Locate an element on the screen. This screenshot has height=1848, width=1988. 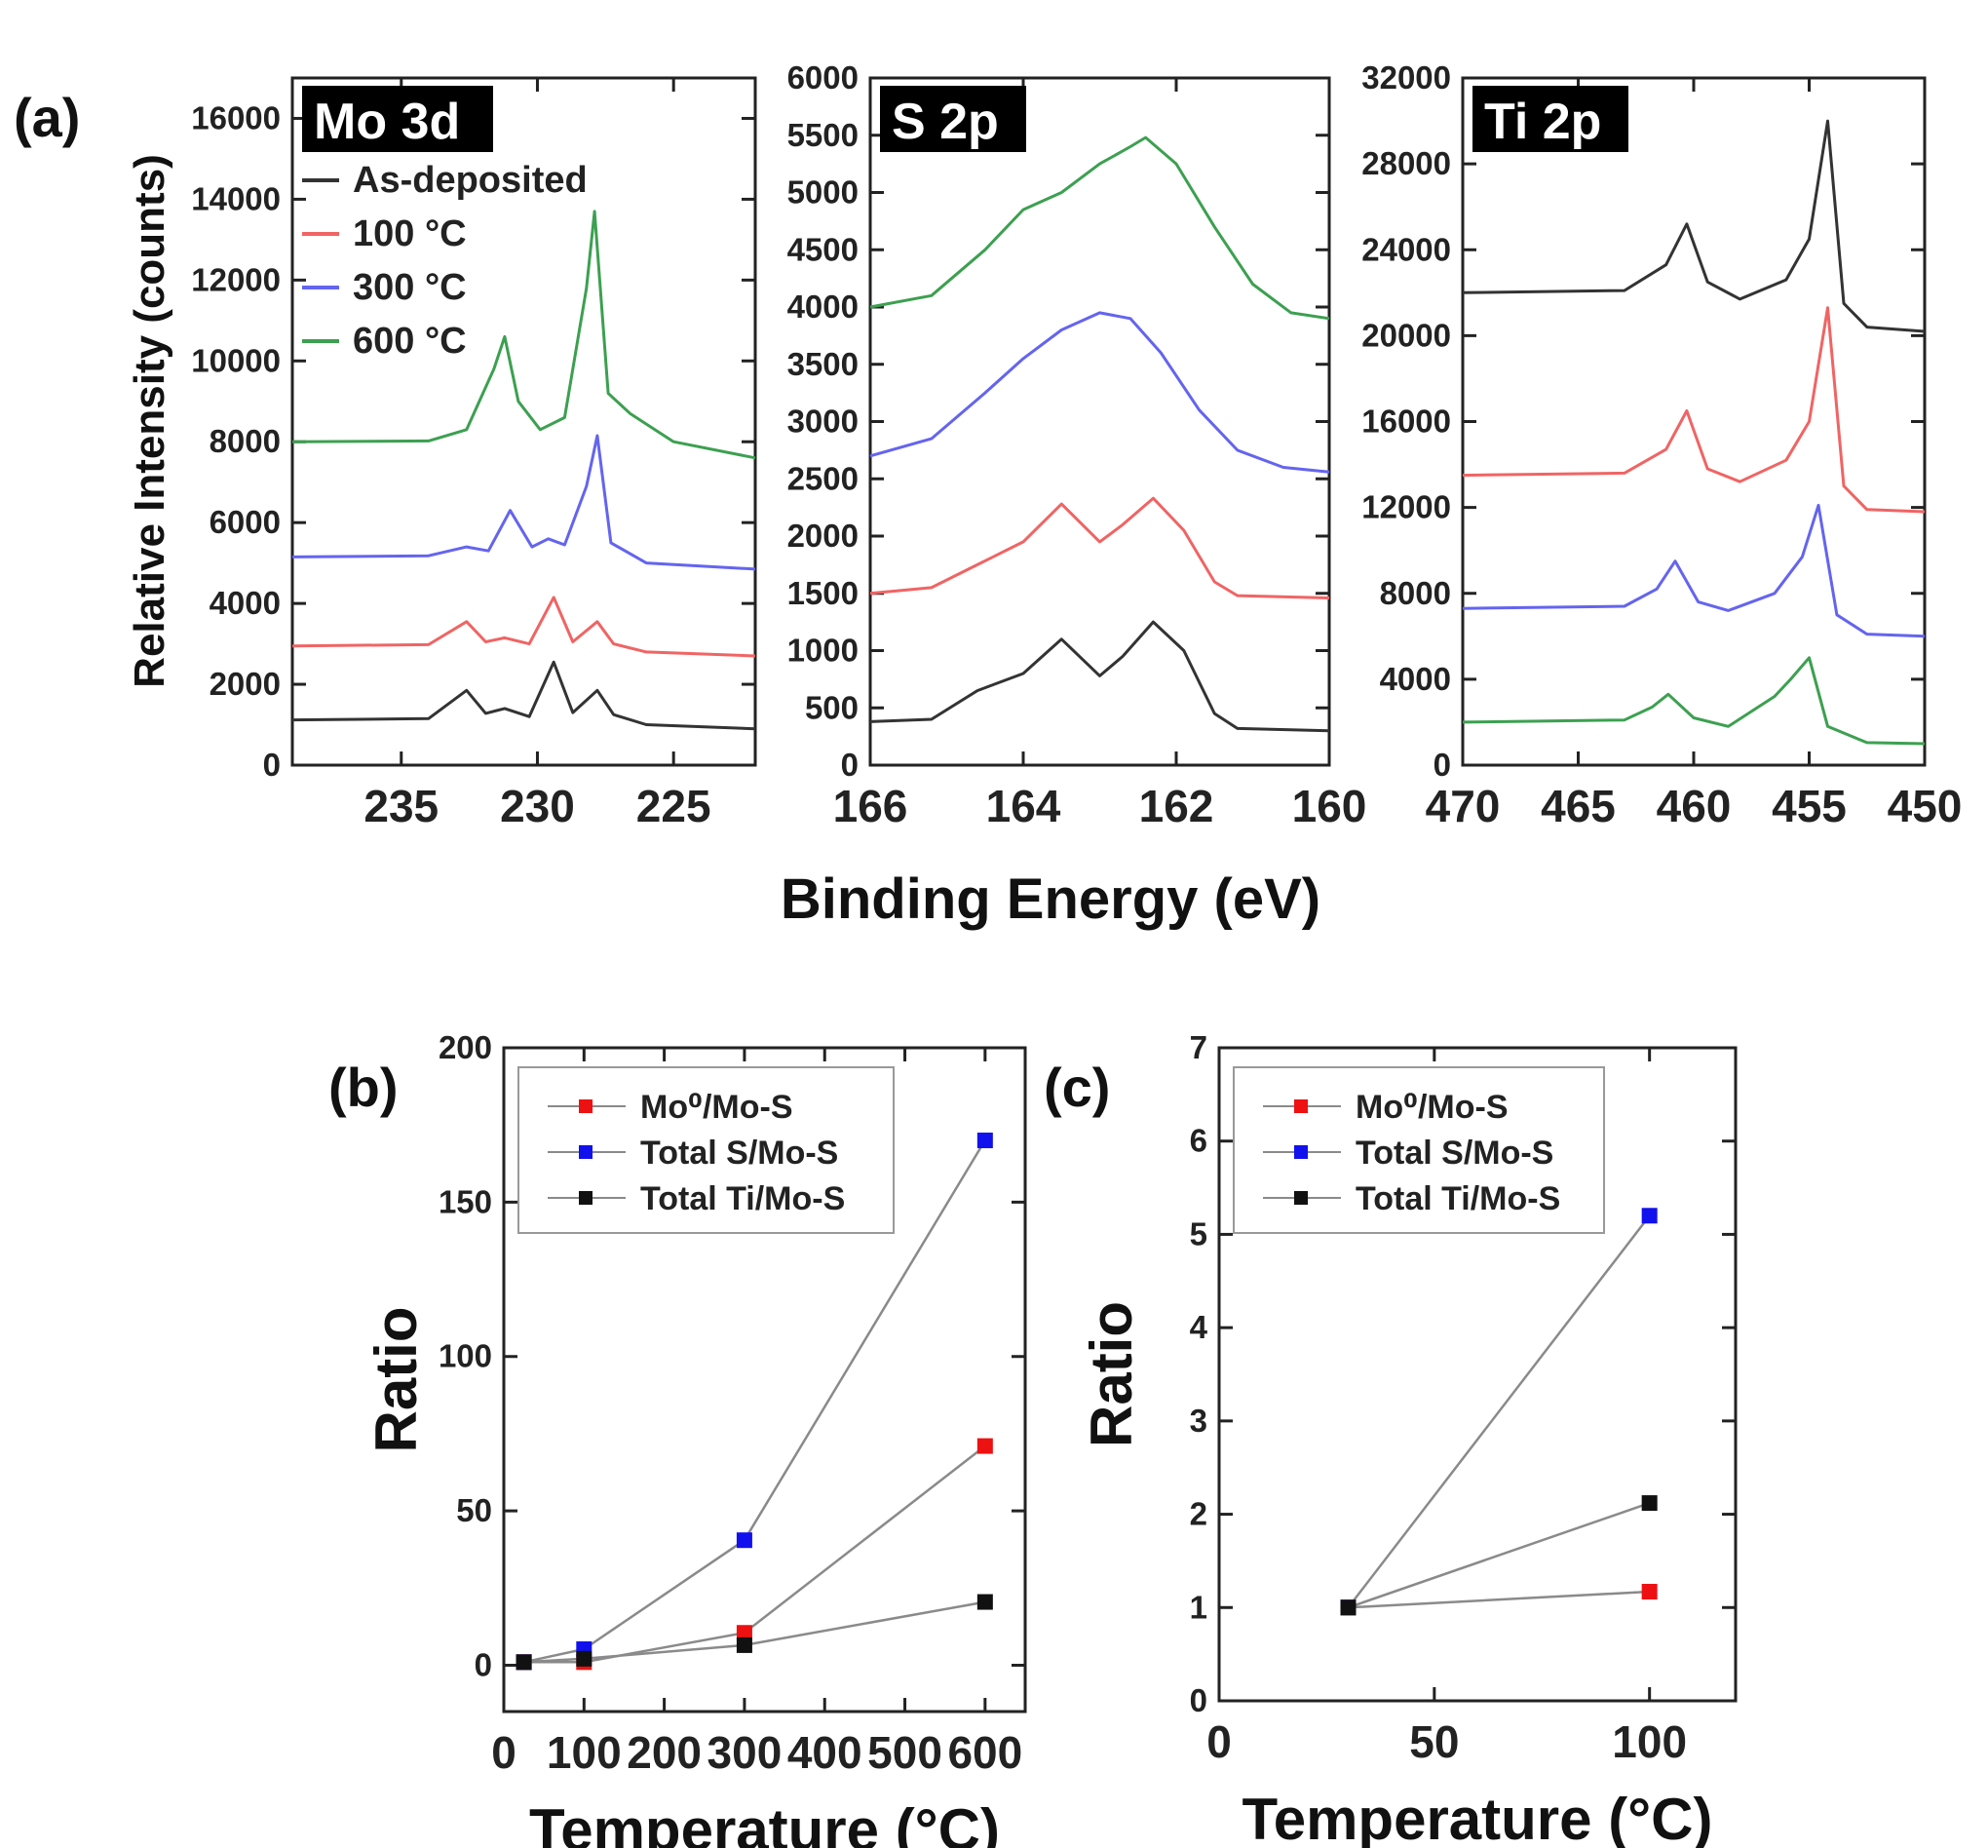
y-tick-label: 2 is located at coordinates (1198, 1514).